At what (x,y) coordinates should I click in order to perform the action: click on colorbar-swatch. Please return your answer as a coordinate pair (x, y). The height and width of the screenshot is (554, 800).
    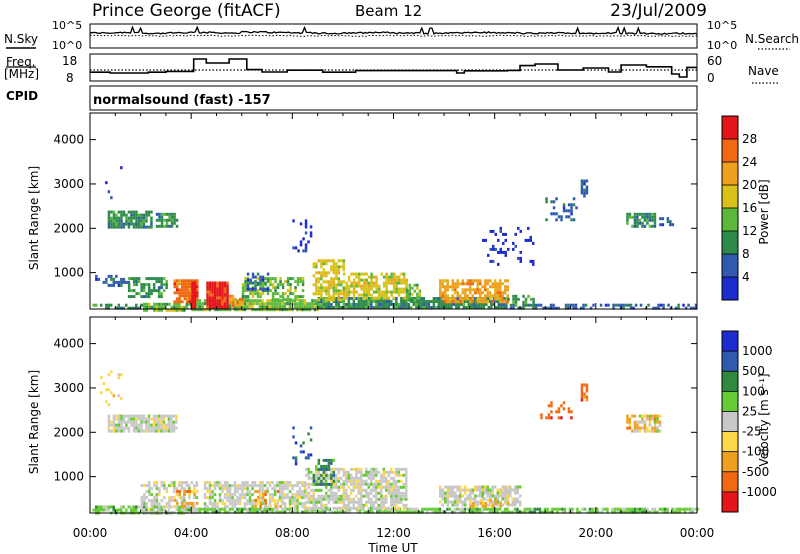
    Looking at the image, I should click on (730, 151).